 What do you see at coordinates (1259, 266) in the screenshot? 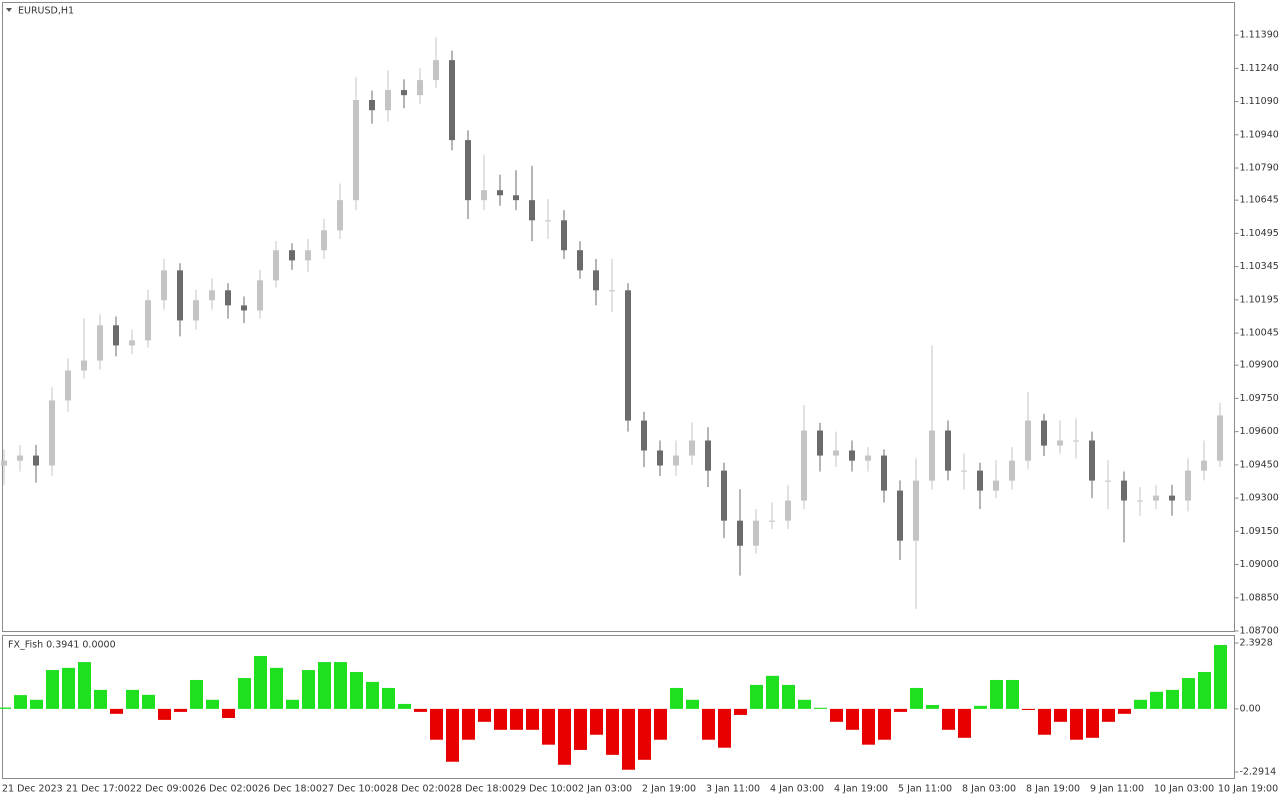
I see `y-tick-label: 1.10345` at bounding box center [1259, 266].